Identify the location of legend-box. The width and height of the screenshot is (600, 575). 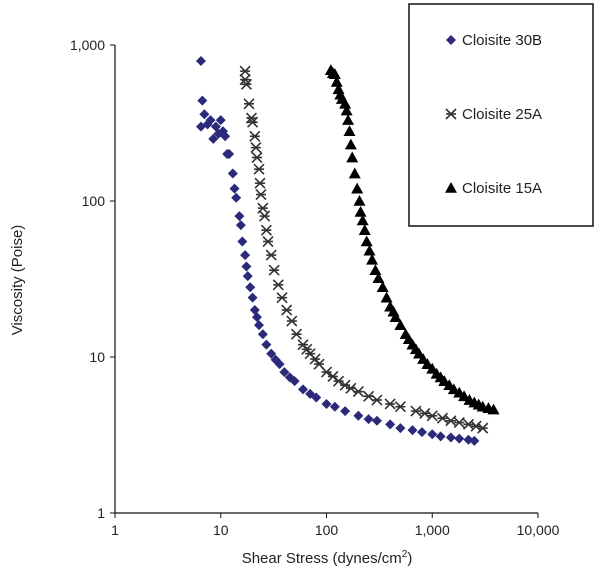
(501, 115).